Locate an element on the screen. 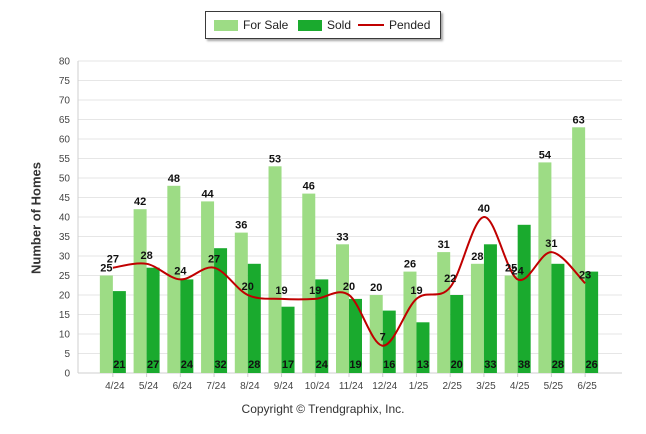 This screenshot has width=646, height=434. label-sold: 16 is located at coordinates (389, 365).